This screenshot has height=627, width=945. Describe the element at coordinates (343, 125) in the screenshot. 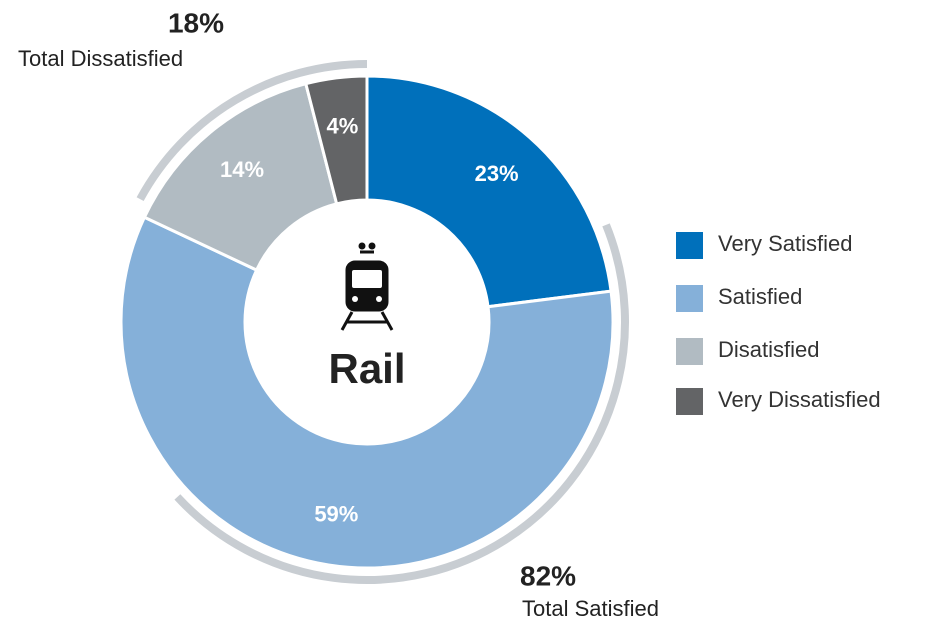

I see `data-label: 4%` at that location.